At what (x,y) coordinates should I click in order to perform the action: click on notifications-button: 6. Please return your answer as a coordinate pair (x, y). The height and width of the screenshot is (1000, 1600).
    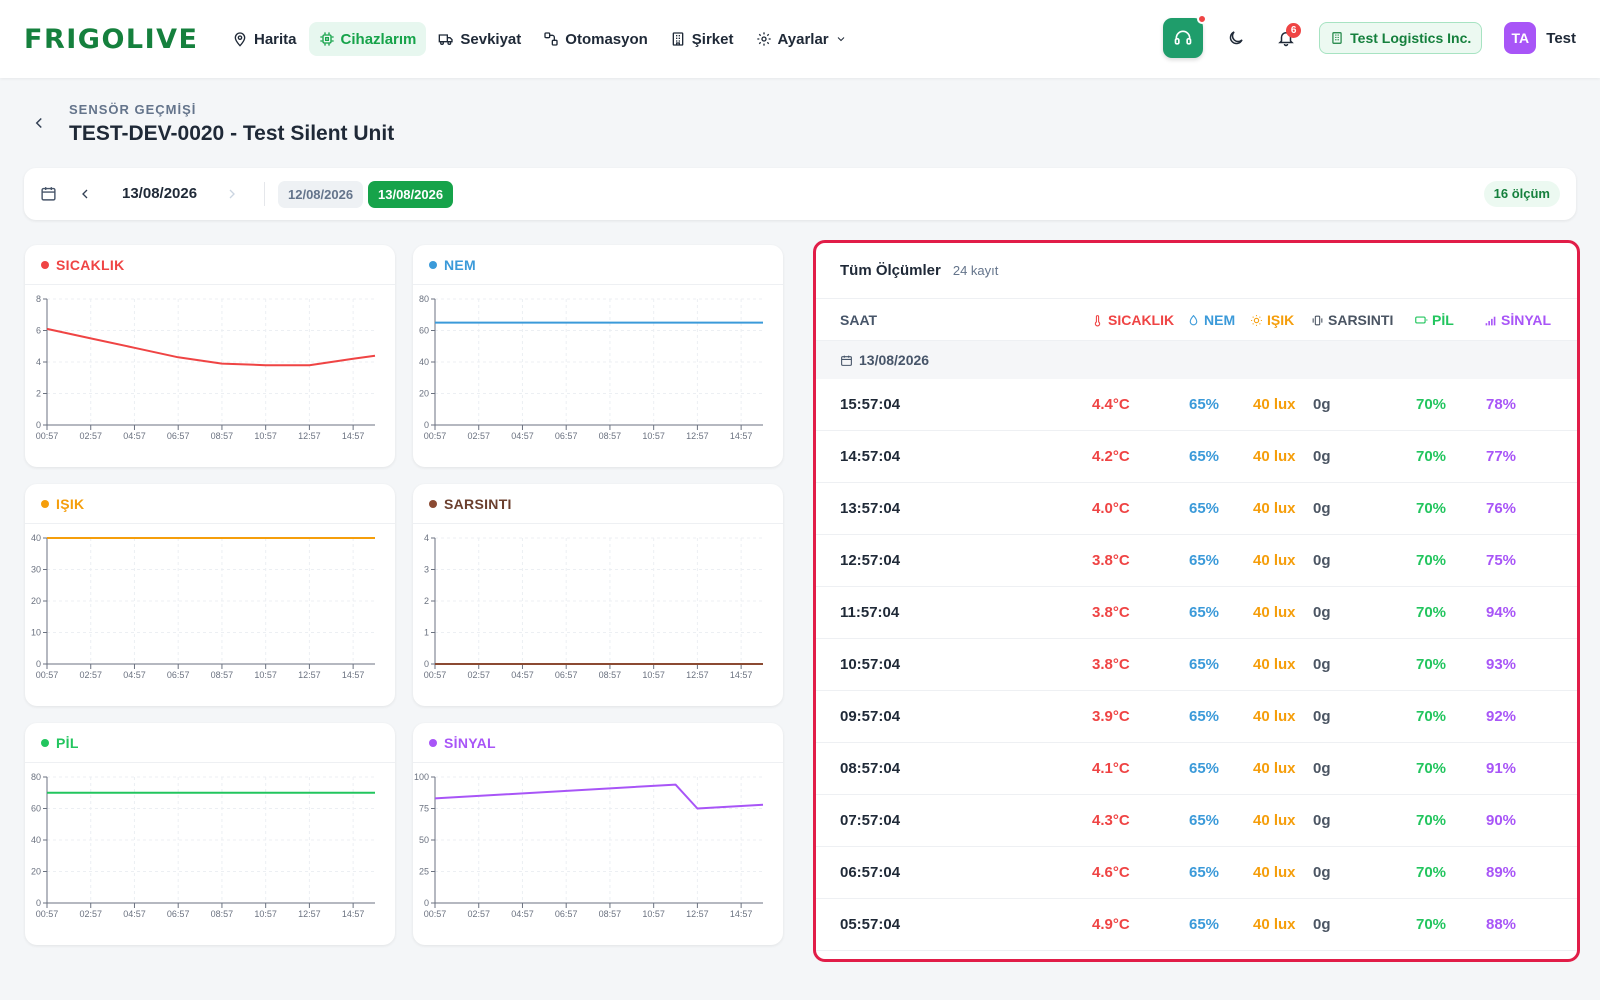
    Looking at the image, I should click on (1286, 38).